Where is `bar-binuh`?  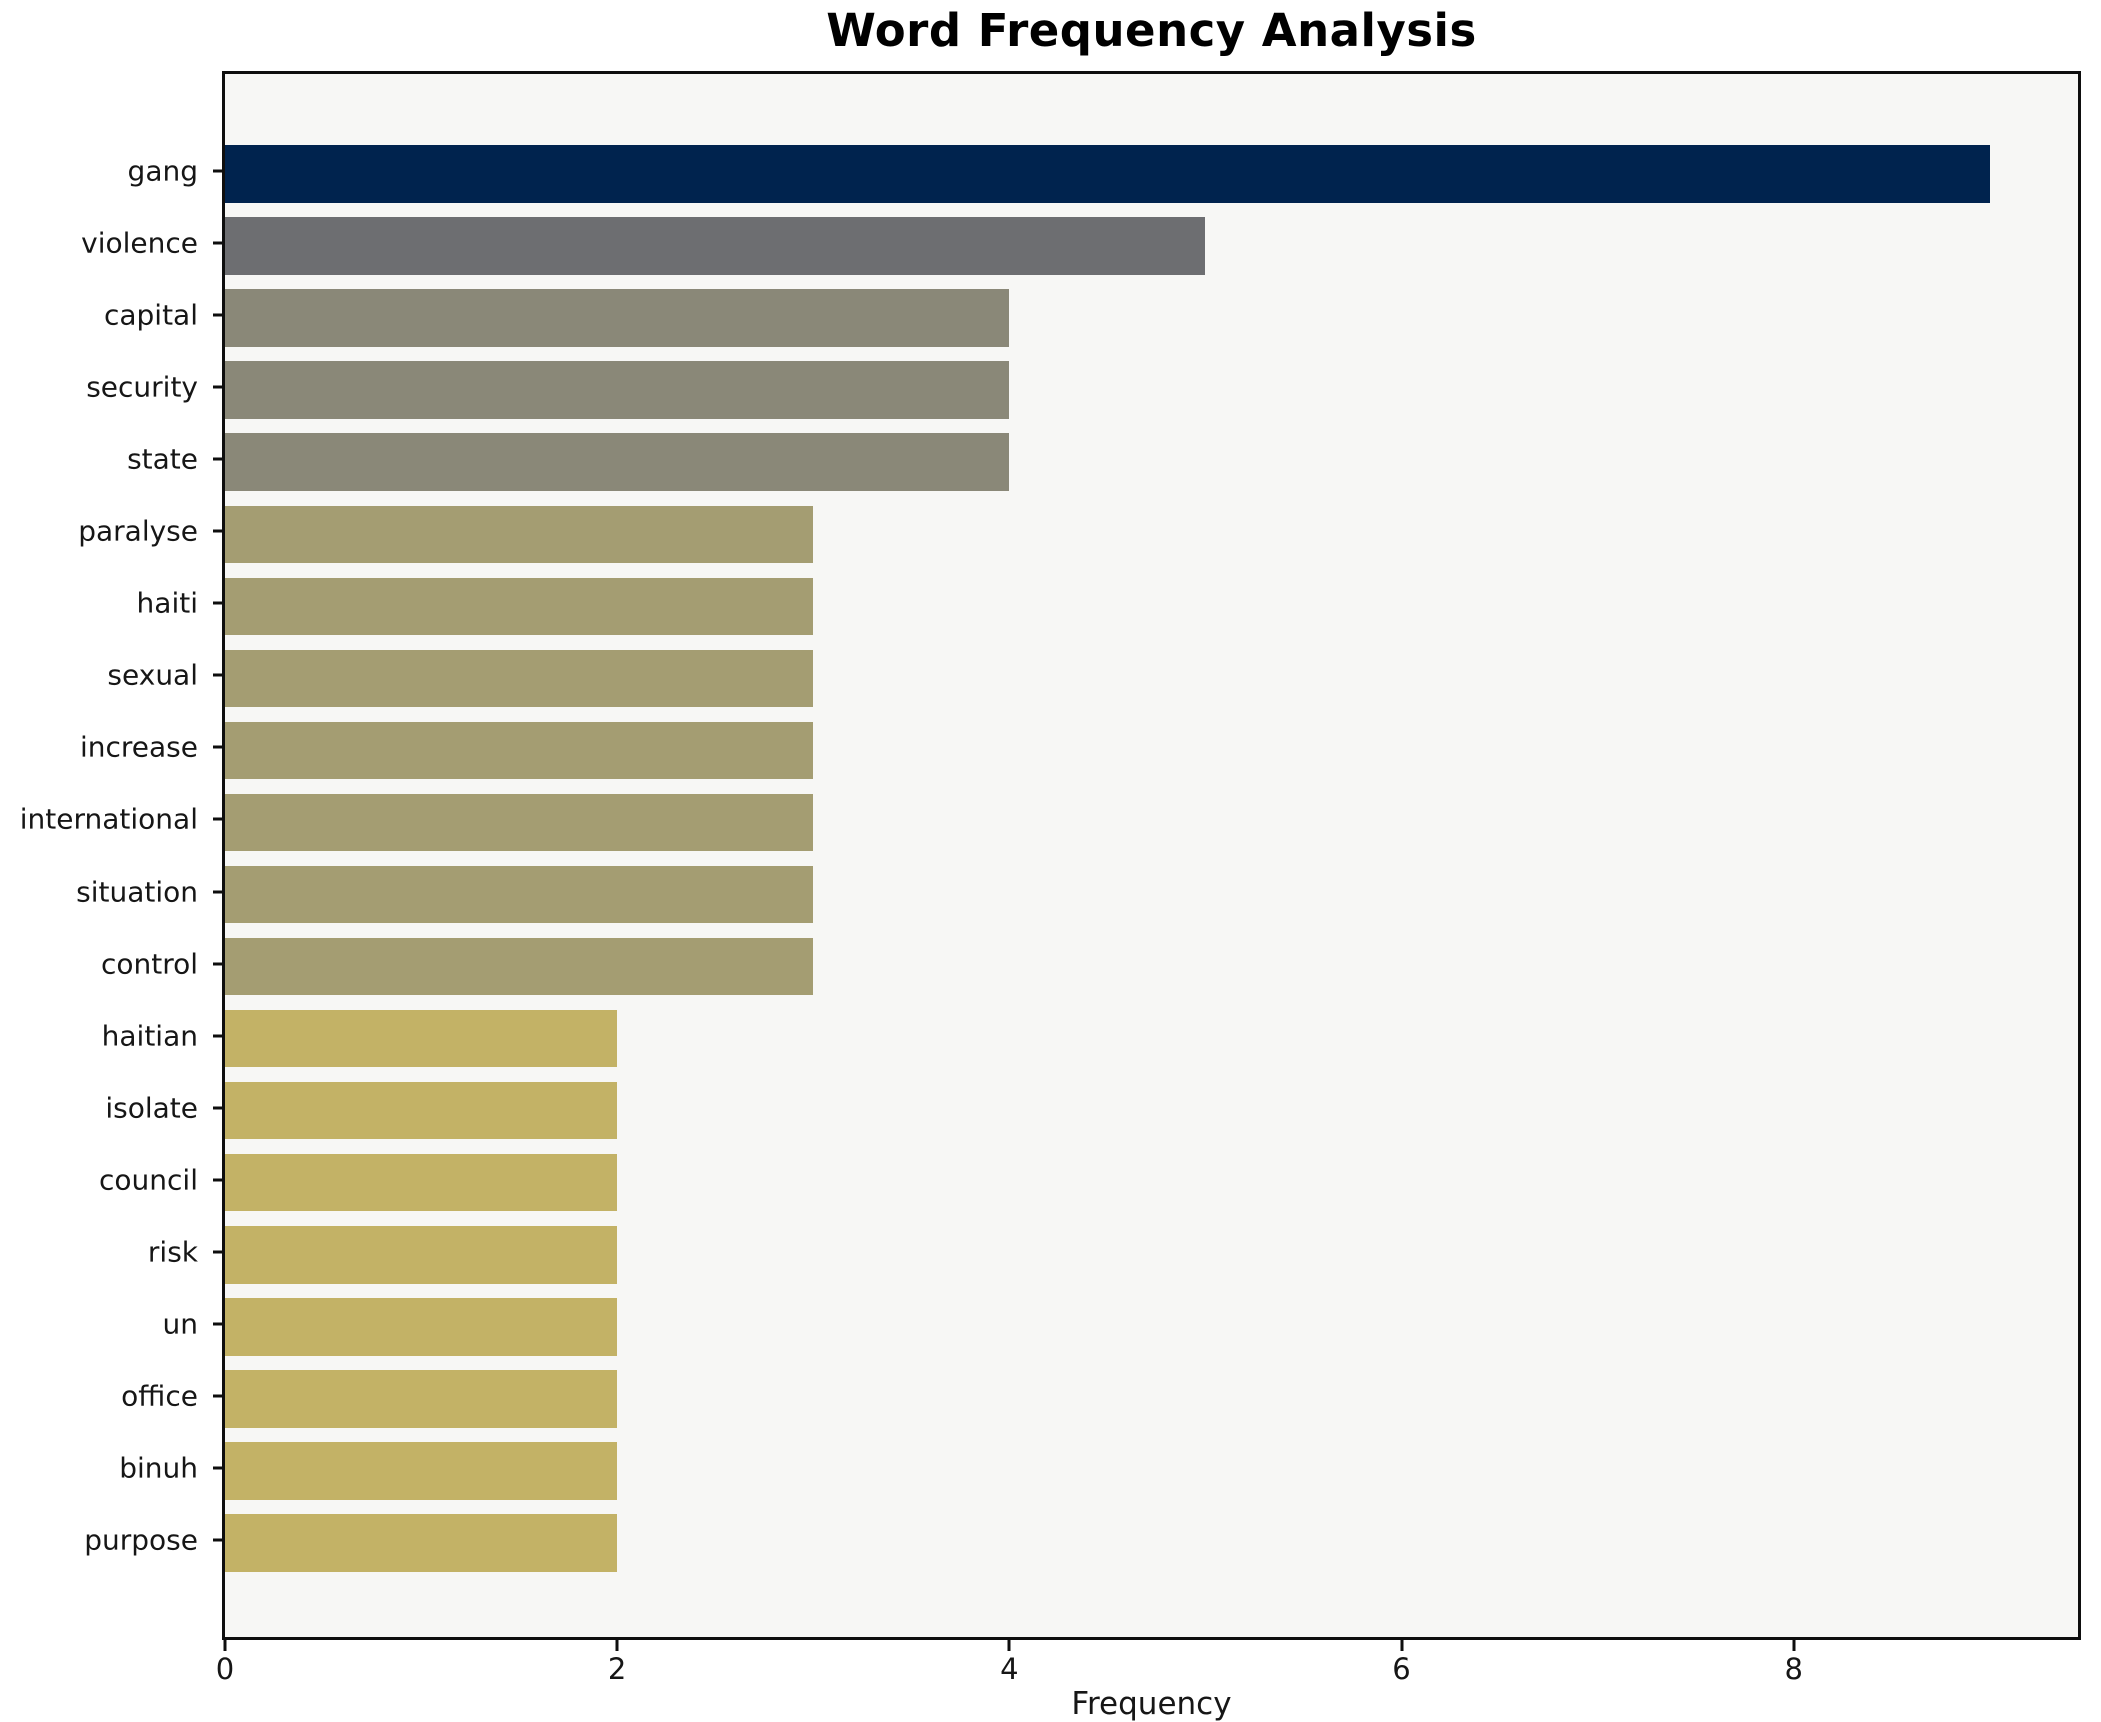
bar-binuh is located at coordinates (421, 1471).